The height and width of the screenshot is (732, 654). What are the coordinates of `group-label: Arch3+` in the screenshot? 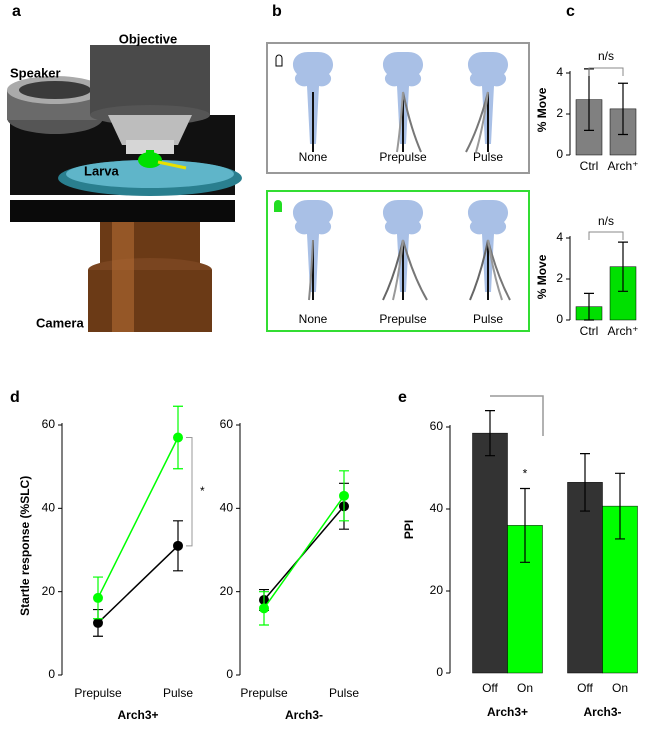 It's located at (507, 712).